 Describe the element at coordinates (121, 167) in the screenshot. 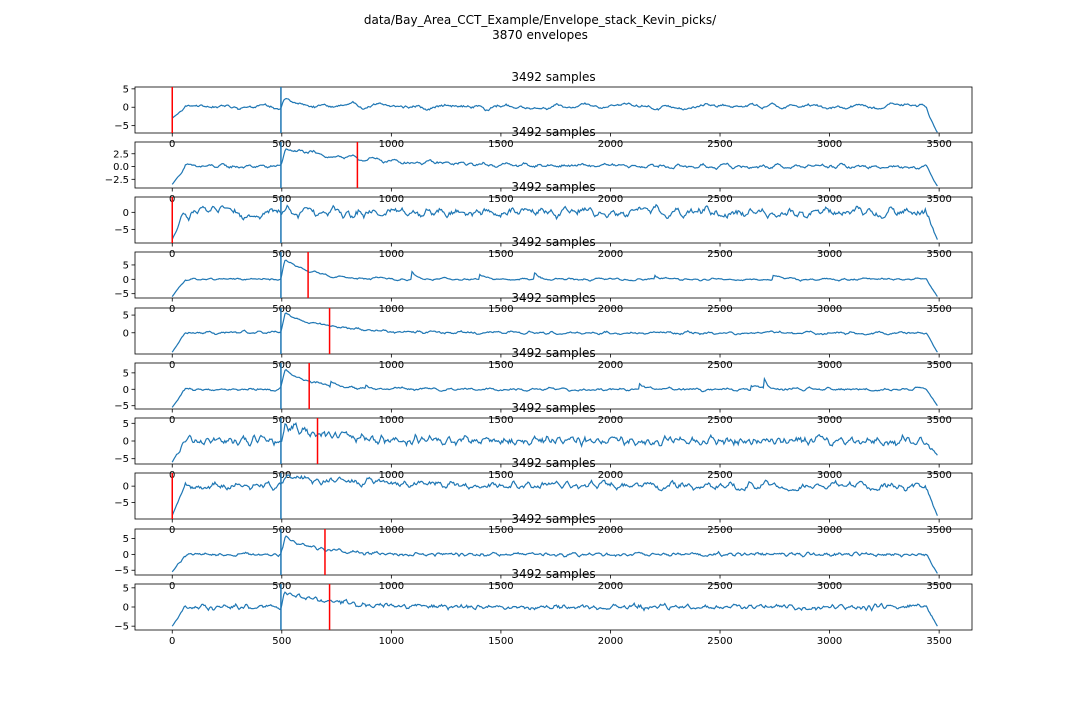

I see `y-tick-label: 0.0` at that location.